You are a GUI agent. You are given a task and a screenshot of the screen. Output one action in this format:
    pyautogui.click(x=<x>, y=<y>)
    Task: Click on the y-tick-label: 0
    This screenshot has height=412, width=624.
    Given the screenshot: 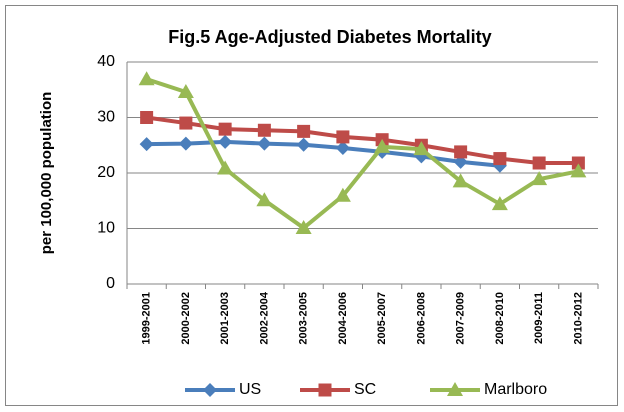 What is the action you would take?
    pyautogui.click(x=110, y=283)
    